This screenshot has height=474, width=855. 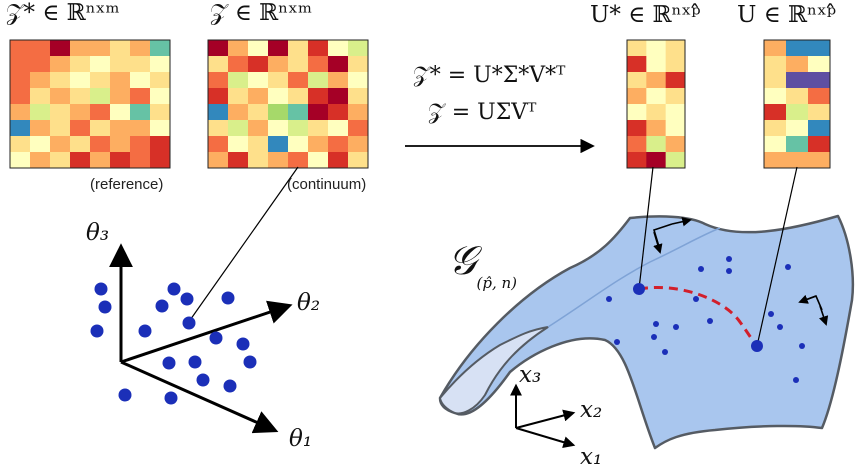 I want to click on continuum-matrix-heatmap, so click(x=288, y=104).